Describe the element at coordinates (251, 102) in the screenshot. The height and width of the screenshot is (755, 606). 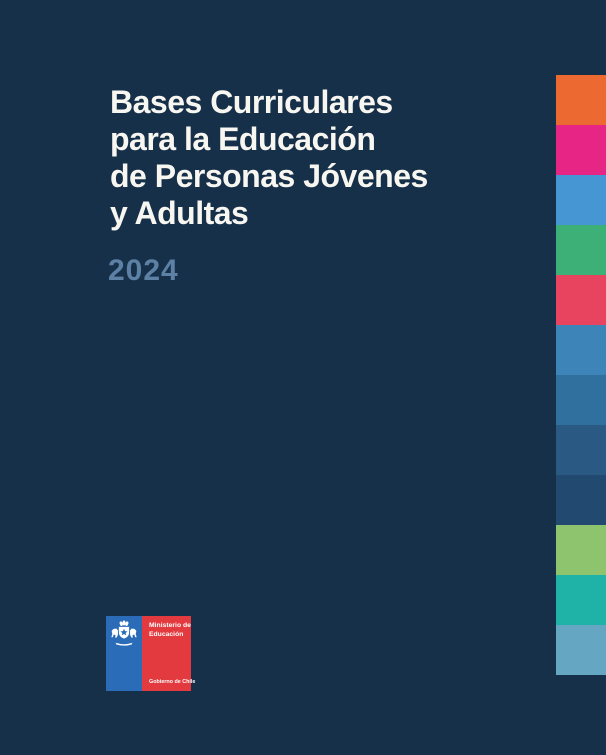
I see `title-line-1: Bases Curriculares` at that location.